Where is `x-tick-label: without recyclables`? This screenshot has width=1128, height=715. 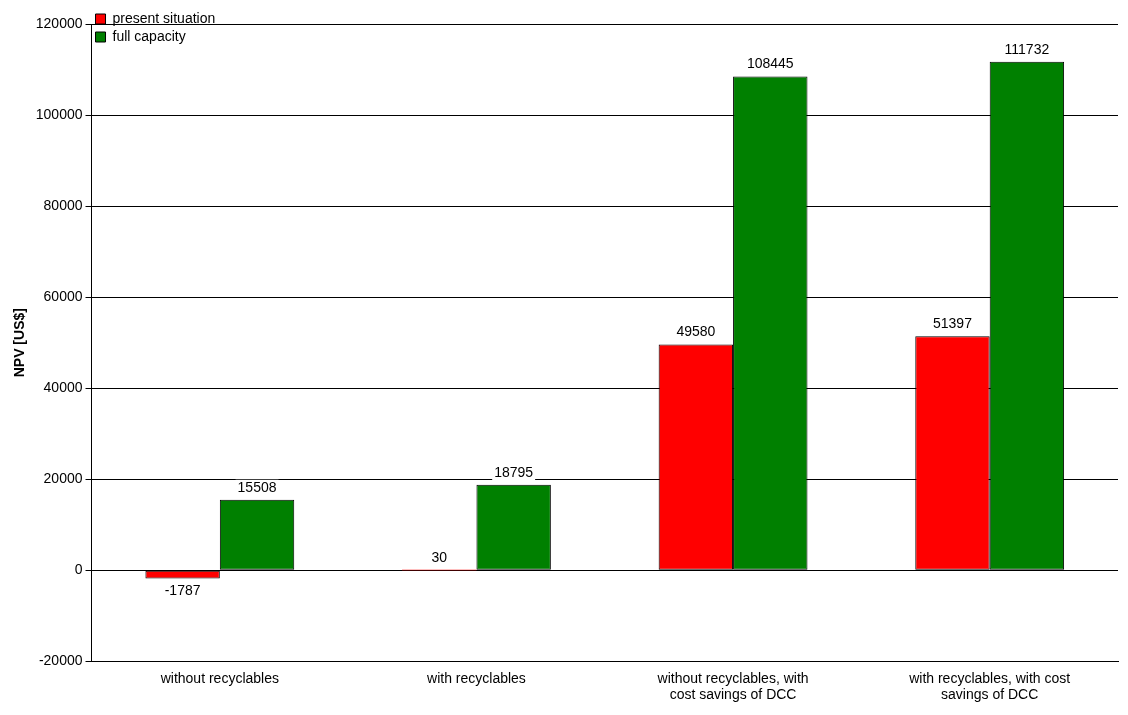
x-tick-label: without recyclables is located at coordinates (219, 677).